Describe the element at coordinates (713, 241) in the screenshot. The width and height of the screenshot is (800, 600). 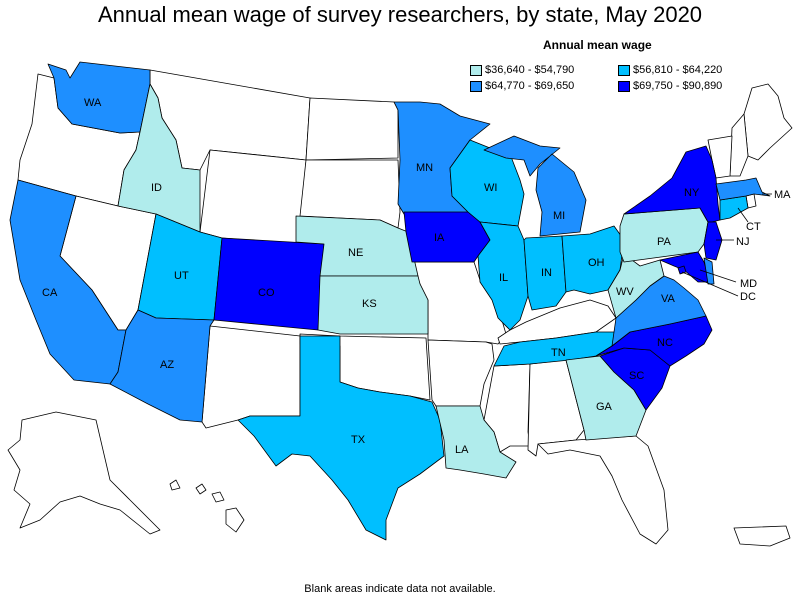
I see `state-NJ` at that location.